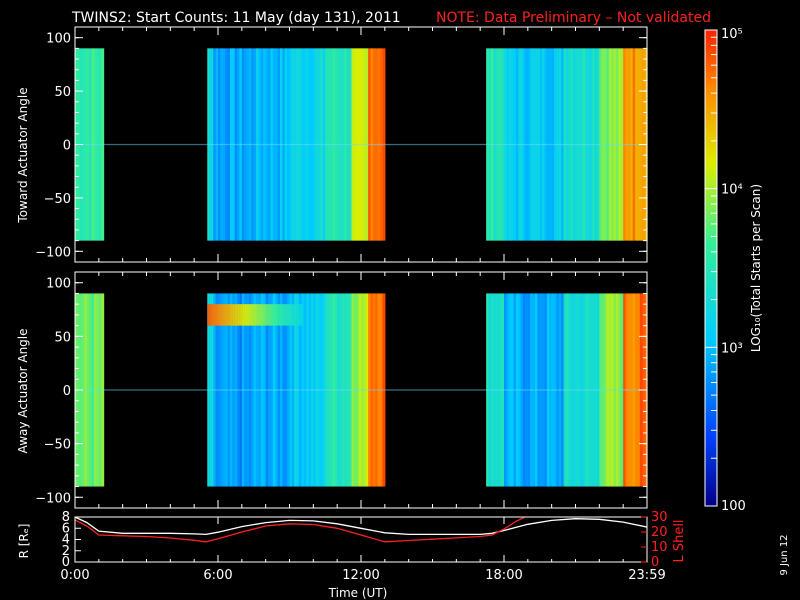  I want to click on top-ytick-label: −50, so click(57, 199).